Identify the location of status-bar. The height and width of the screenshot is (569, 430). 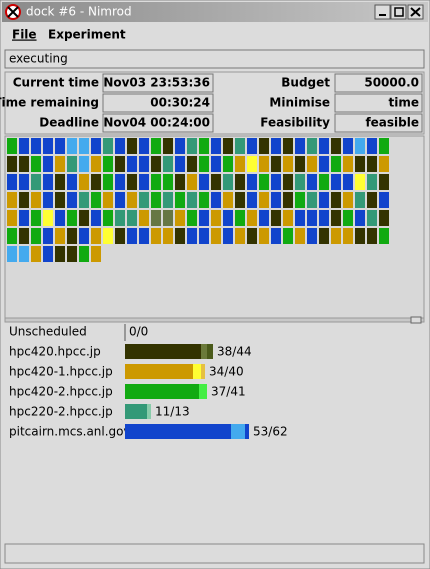
(214, 553).